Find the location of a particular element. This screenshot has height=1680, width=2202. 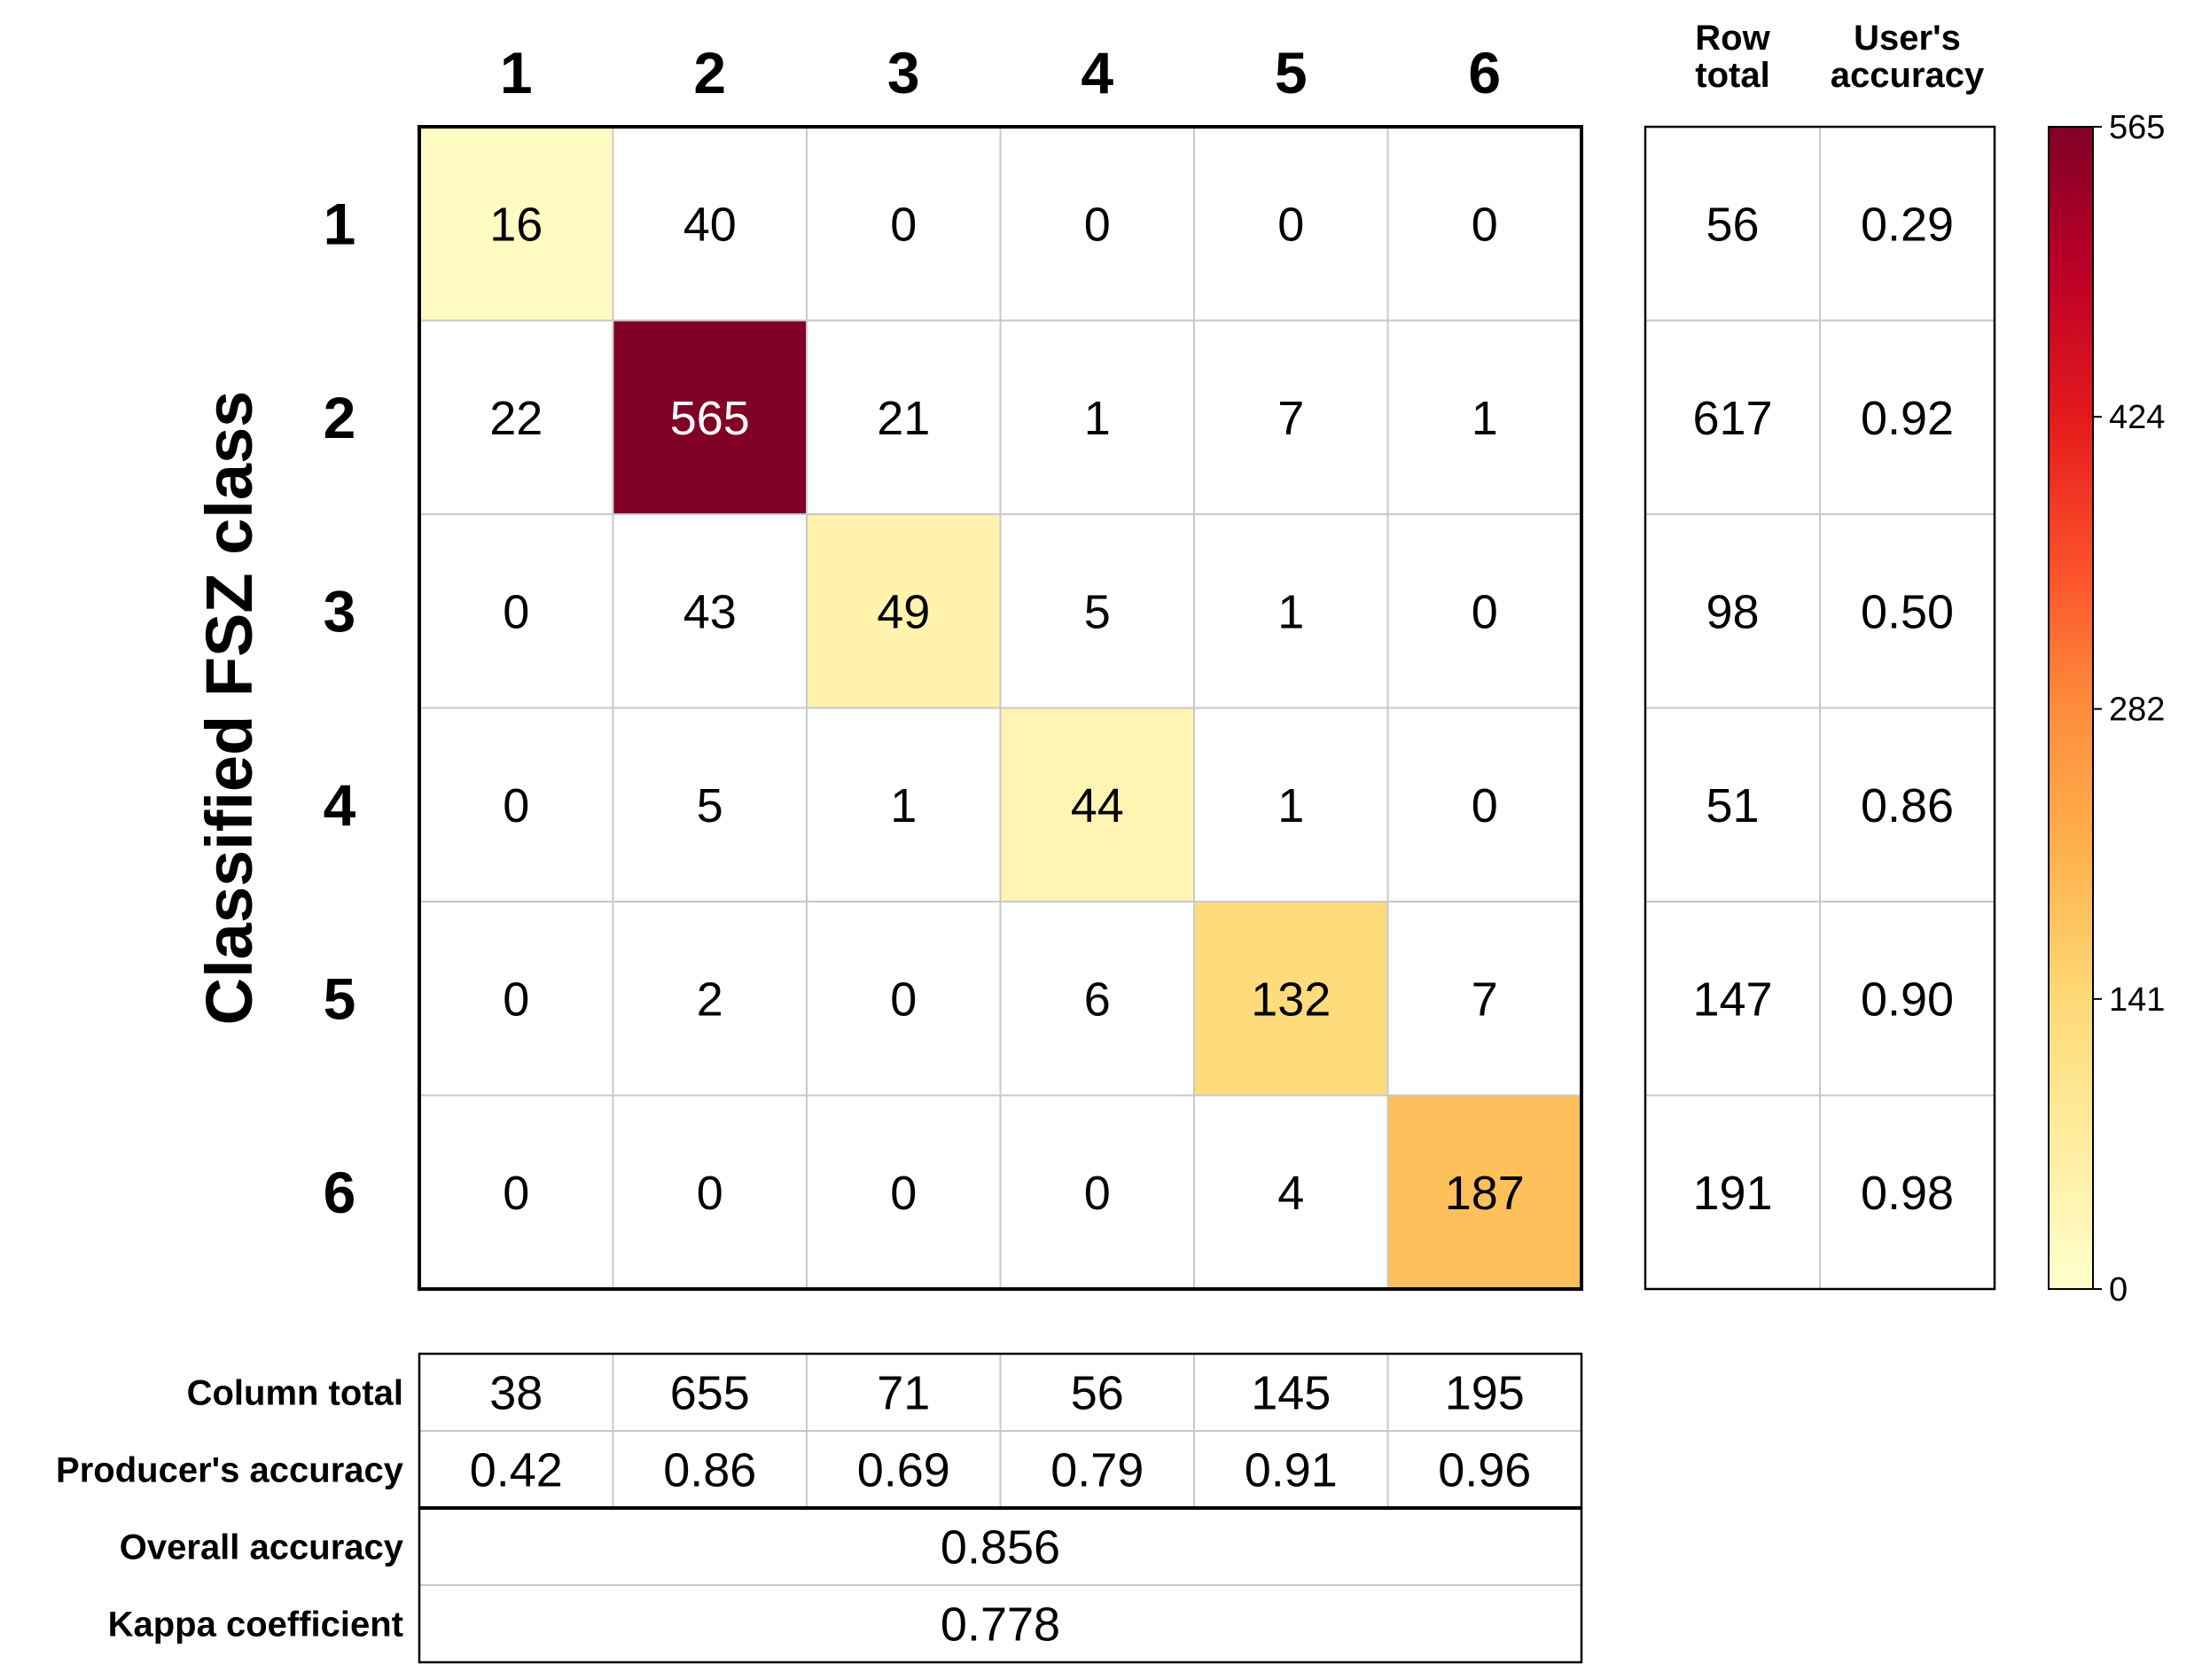

users-accuracy-value: 0.98 is located at coordinates (1907, 1193).